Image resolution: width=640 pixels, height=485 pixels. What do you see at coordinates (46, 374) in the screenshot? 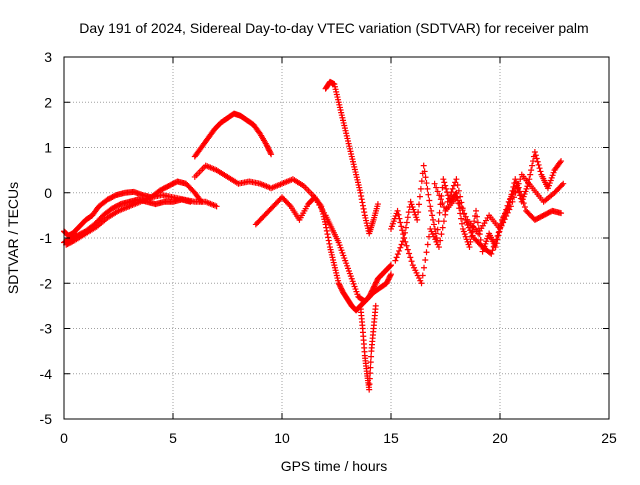
I see `y-tick-label: -4` at bounding box center [46, 374].